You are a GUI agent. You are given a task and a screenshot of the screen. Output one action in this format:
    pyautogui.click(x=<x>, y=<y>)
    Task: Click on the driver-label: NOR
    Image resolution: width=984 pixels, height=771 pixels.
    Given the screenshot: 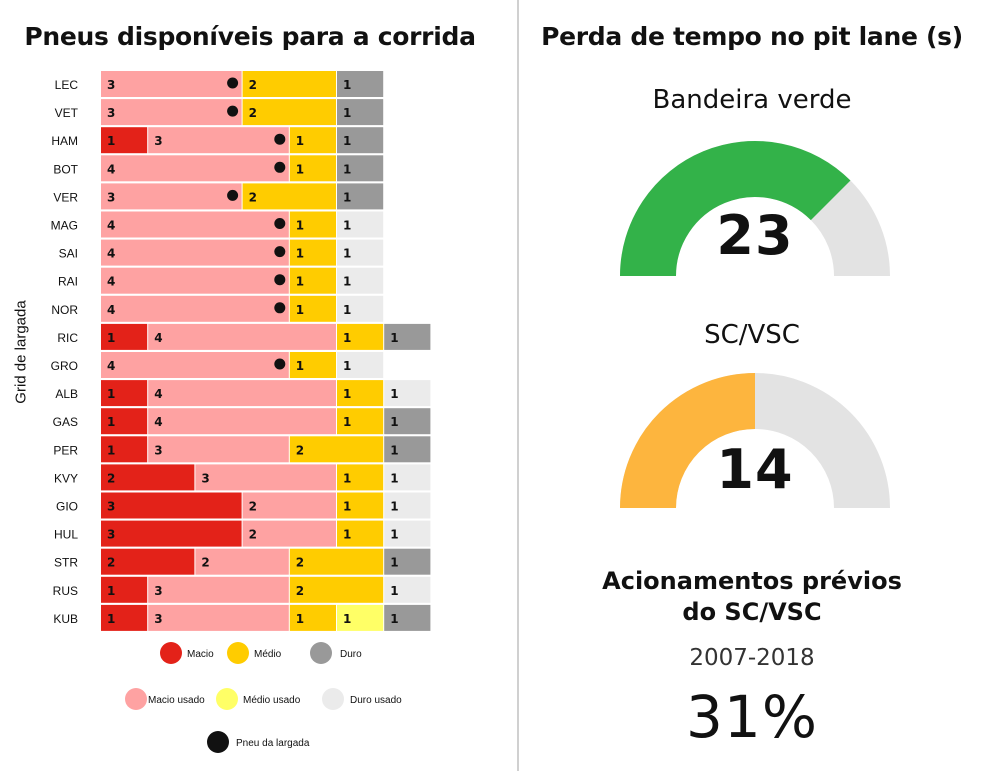 What is the action you would take?
    pyautogui.click(x=64, y=310)
    